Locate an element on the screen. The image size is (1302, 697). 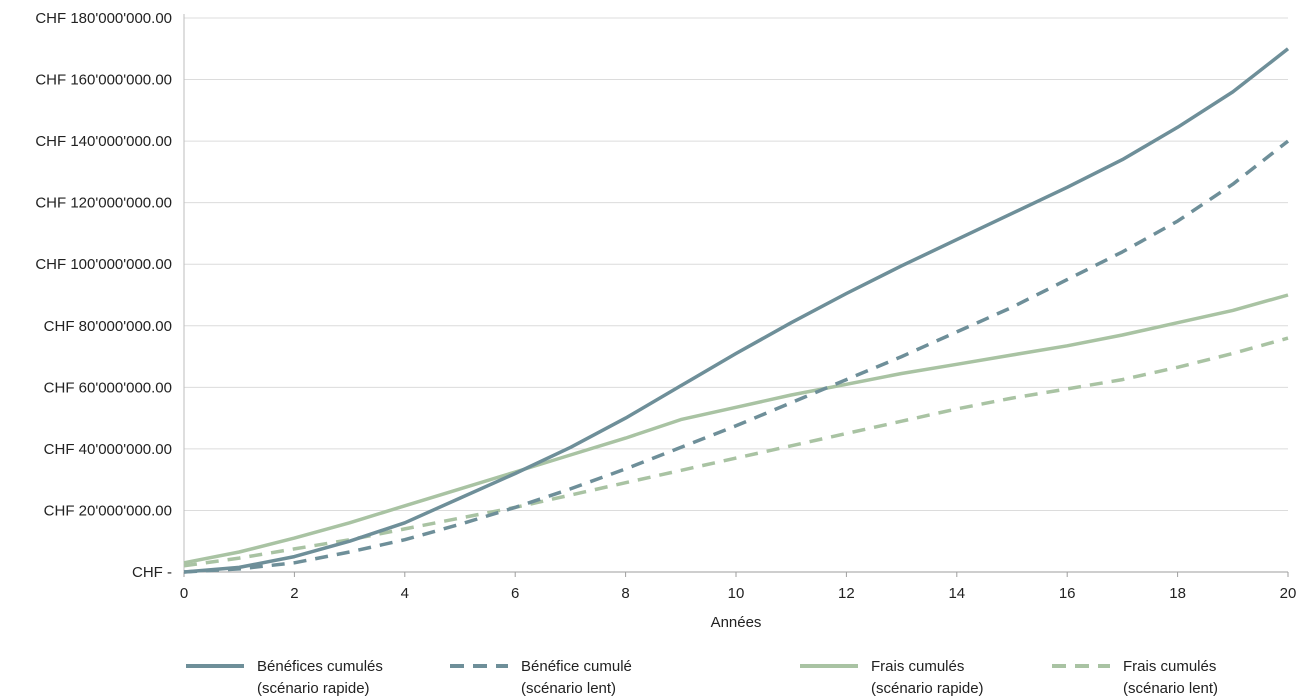
y-tick-label: CHF 80'000'000.00 is located at coordinates (108, 326).